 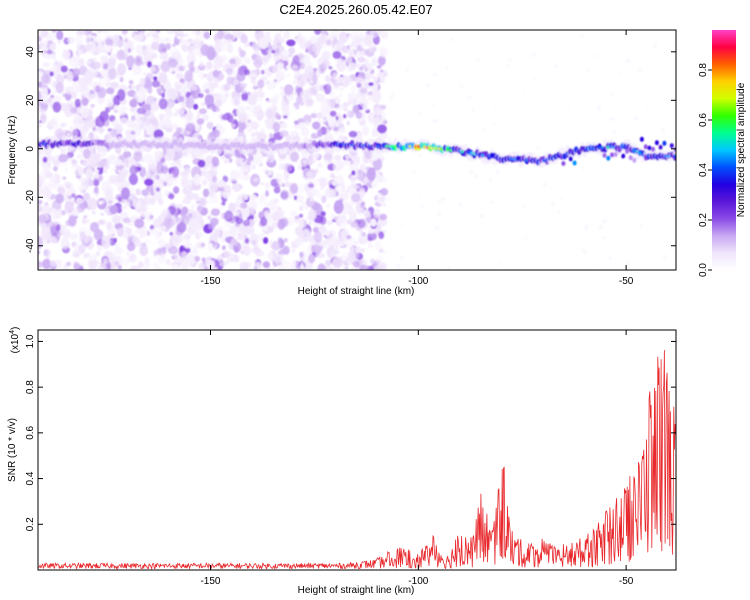 I want to click on snr-scale-base: (x10, so click(x=15, y=343).